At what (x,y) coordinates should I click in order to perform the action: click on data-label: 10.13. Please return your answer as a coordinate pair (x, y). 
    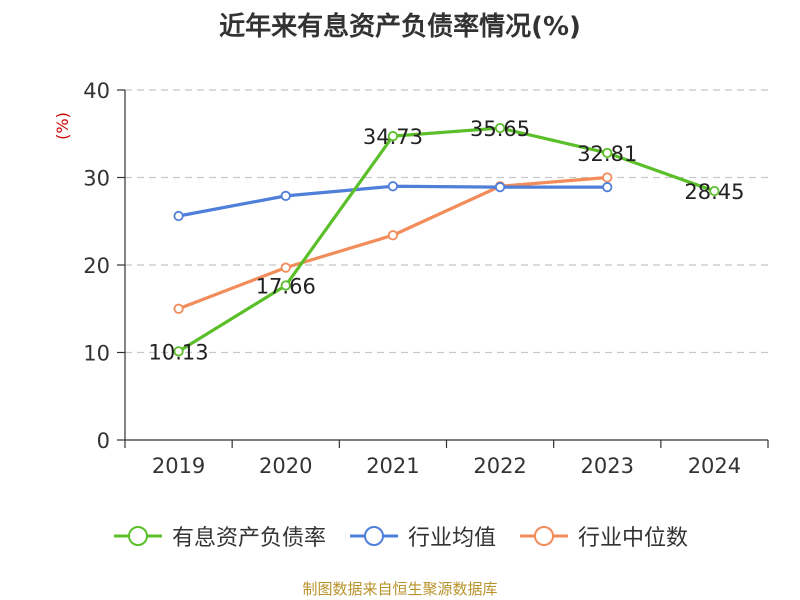
    Looking at the image, I should click on (179, 352).